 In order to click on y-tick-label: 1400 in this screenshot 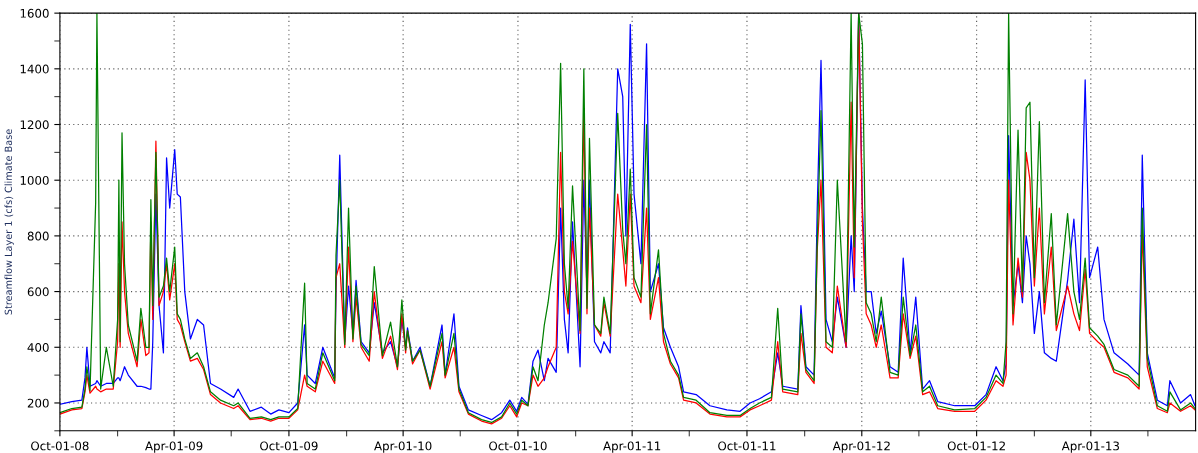, I will do `click(34, 69)`.